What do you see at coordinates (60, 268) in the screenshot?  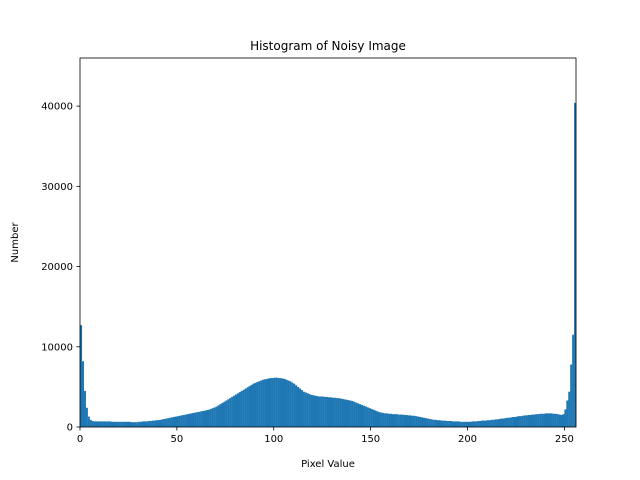 I see `y-axis: 0 10000 20000 30000 40000` at bounding box center [60, 268].